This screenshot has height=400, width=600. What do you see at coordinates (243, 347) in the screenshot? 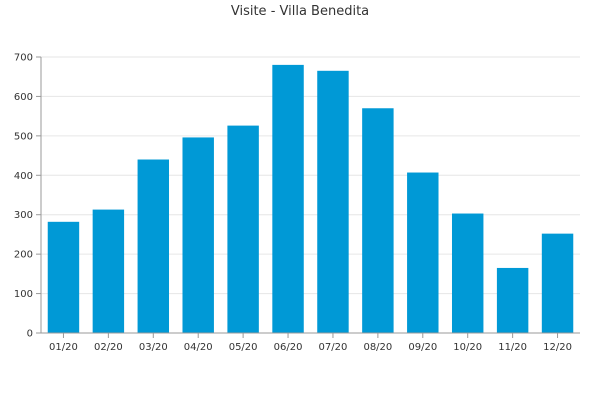
I see `x-tick-label: 05/20` at bounding box center [243, 347].